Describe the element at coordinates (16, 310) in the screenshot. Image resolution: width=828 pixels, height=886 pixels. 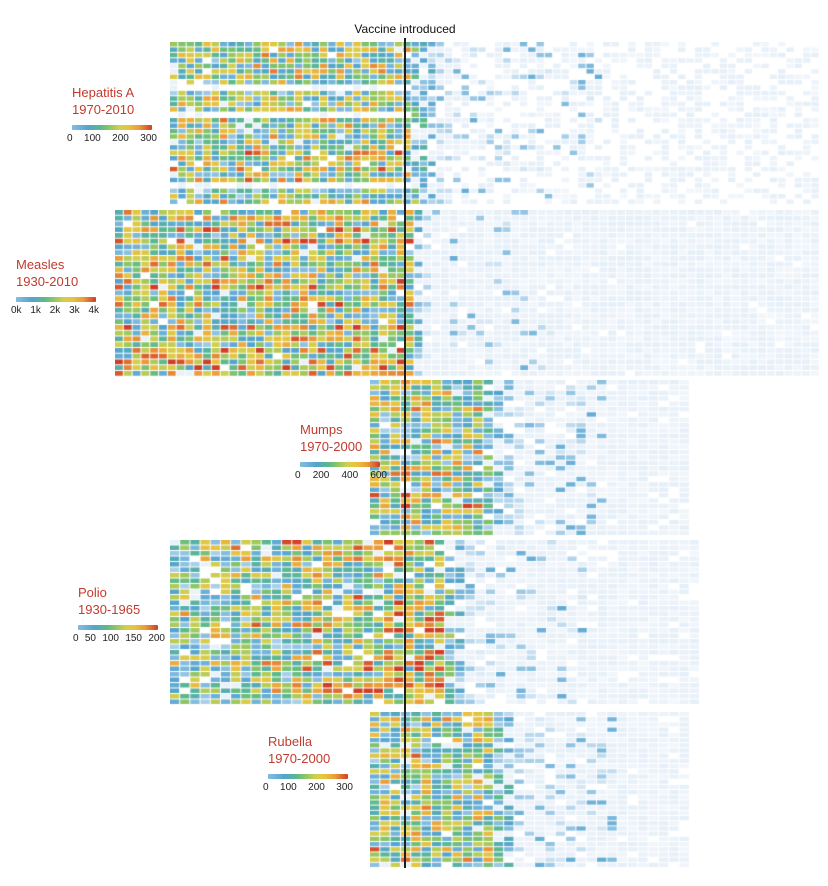
I see `legend-tick: 0k` at that location.